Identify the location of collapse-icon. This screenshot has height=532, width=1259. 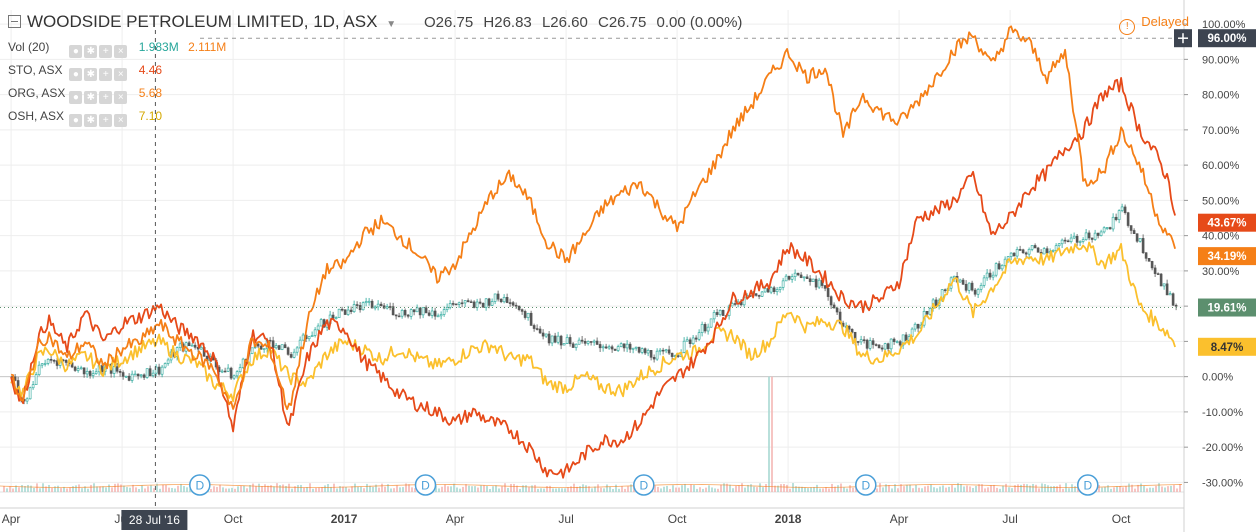
(14, 21).